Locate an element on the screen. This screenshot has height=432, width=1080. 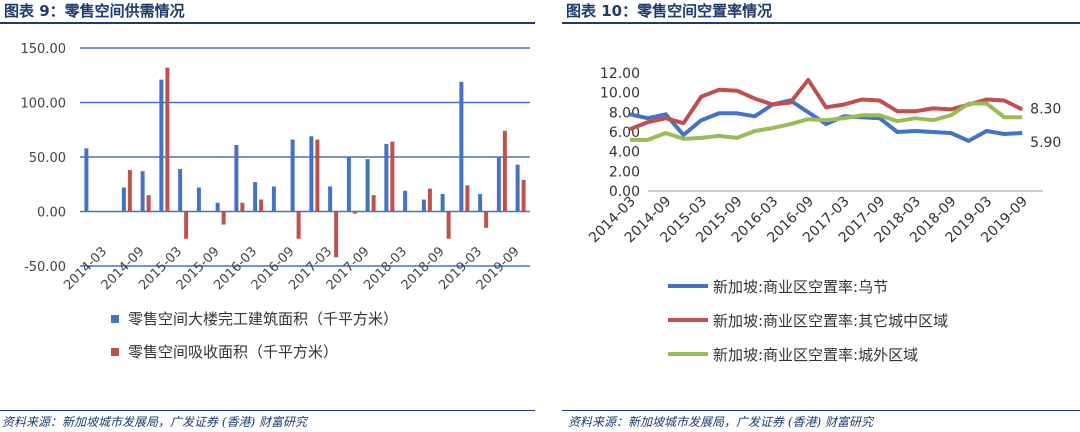
line-legend-label: 新加坡:商业区空置率:其它城中区域 is located at coordinates (830, 321).